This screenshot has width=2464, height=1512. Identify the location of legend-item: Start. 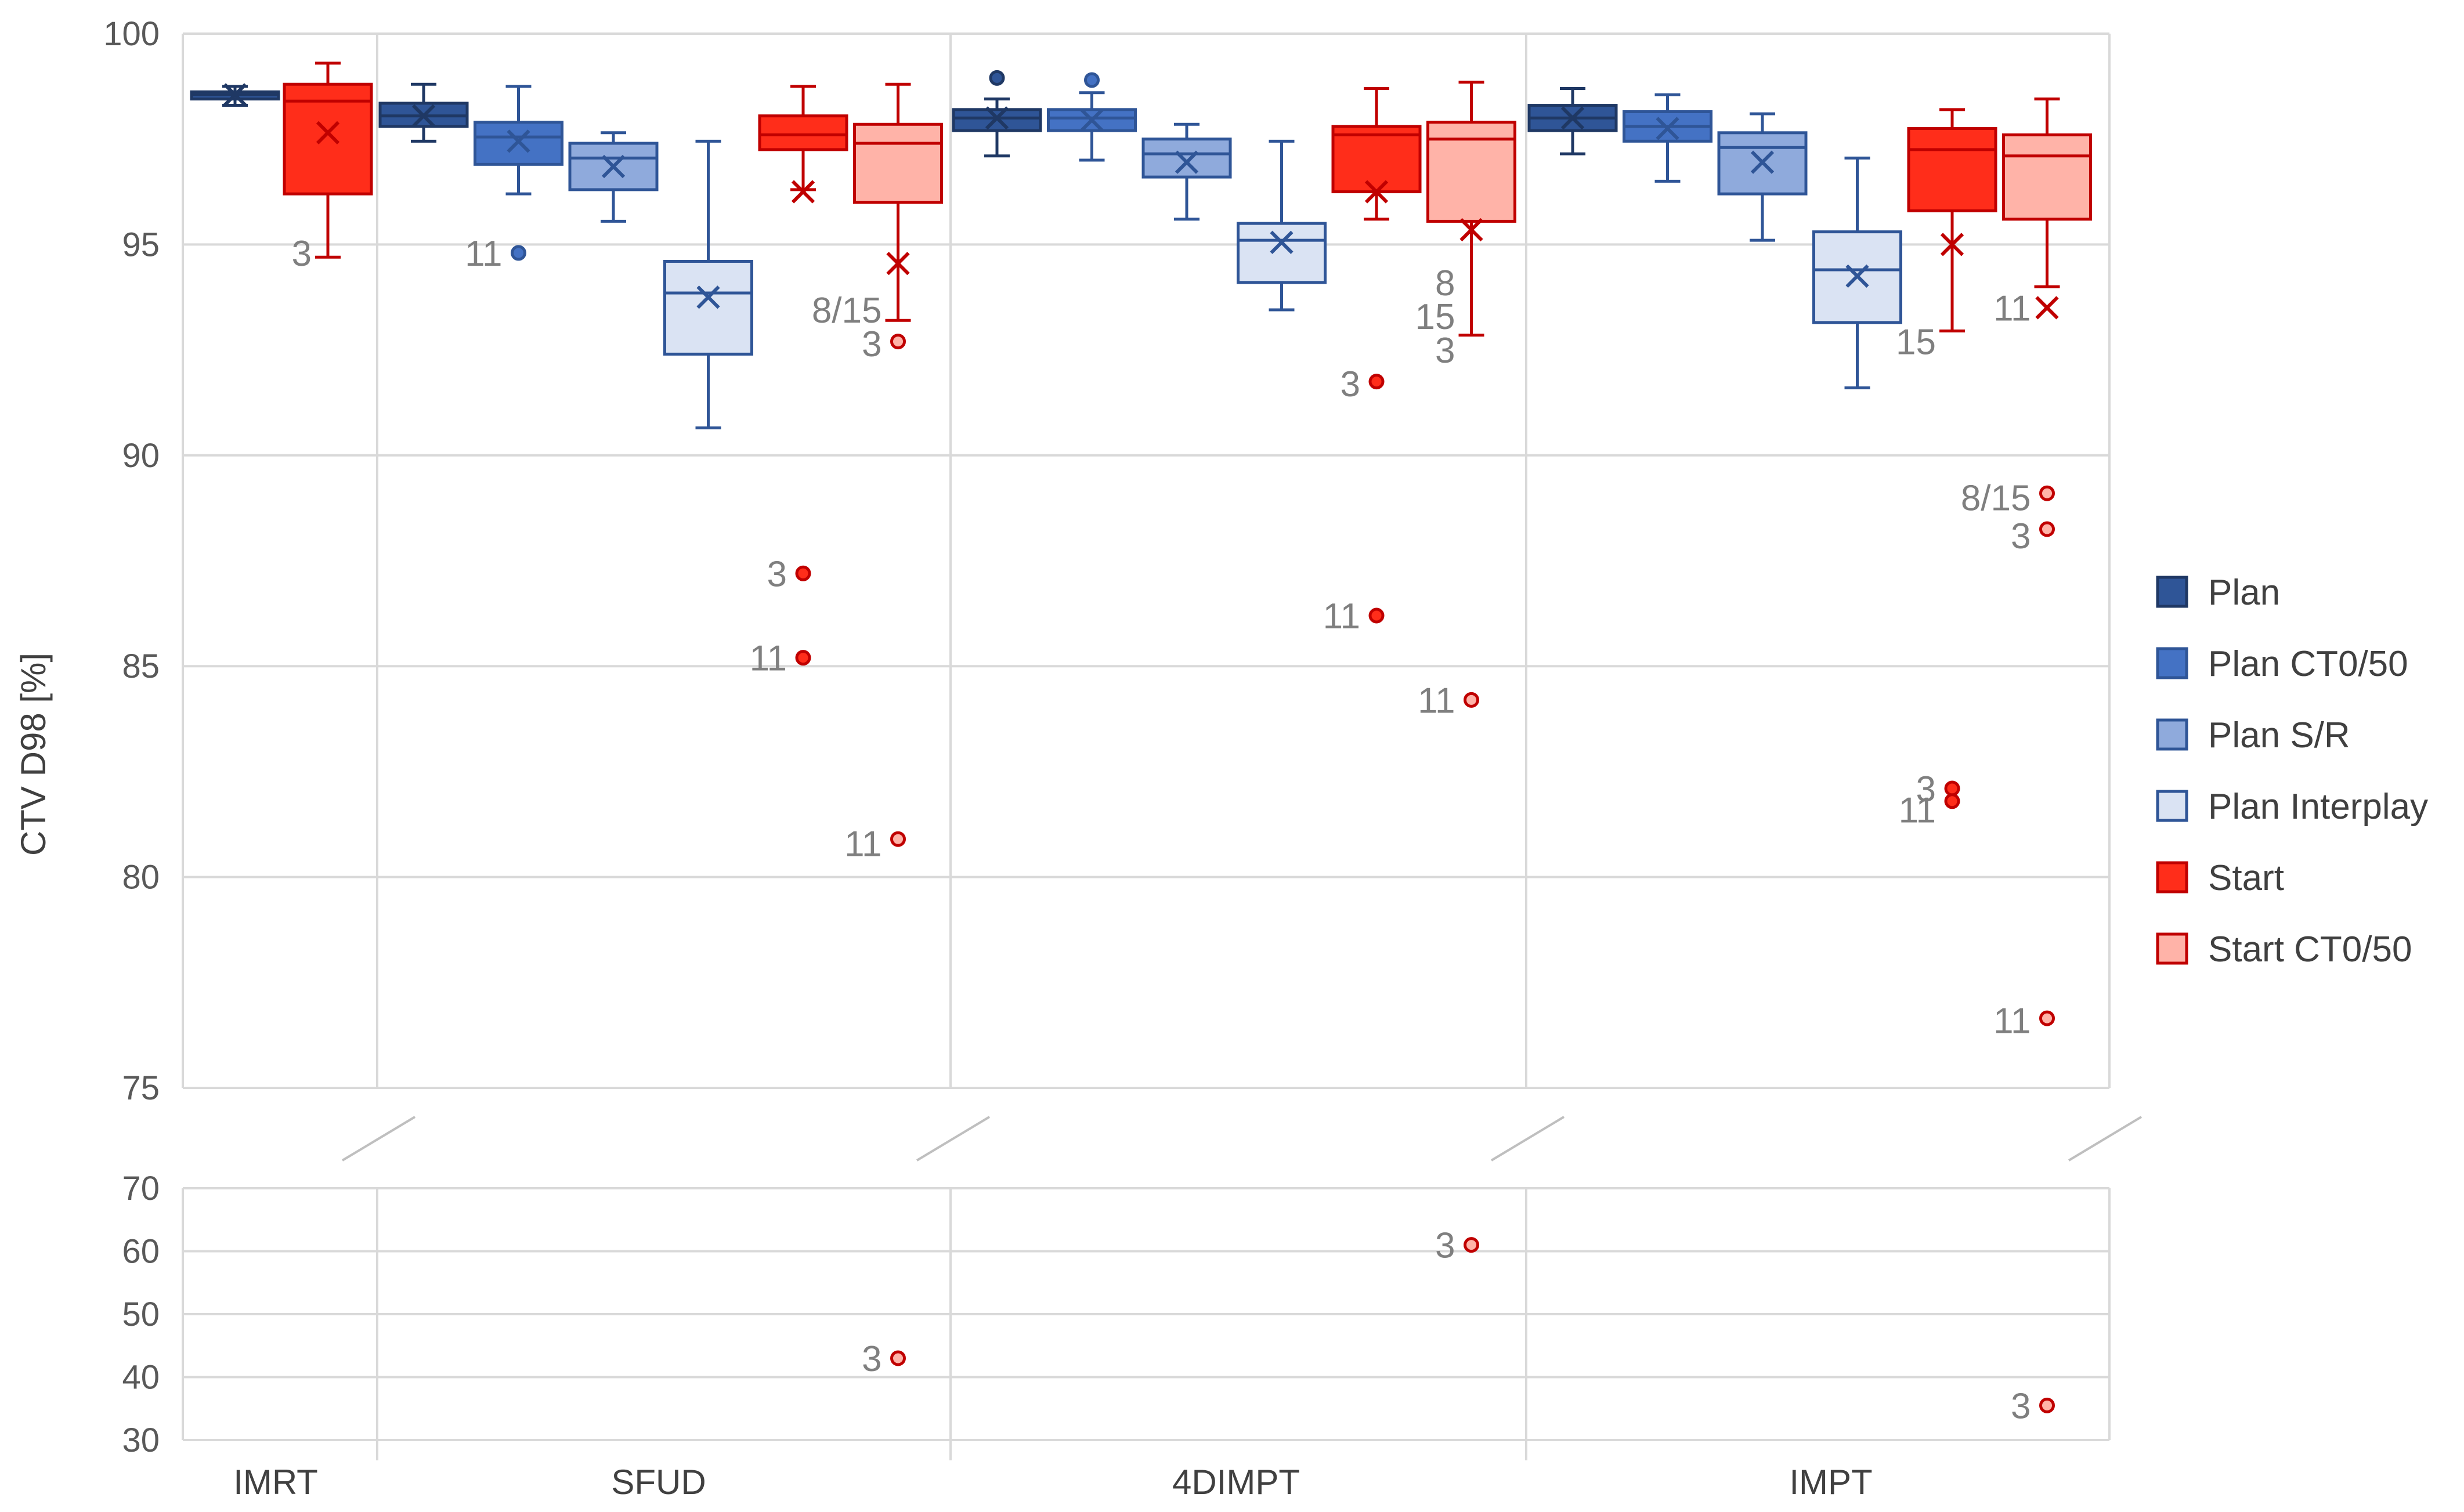
(2220, 878).